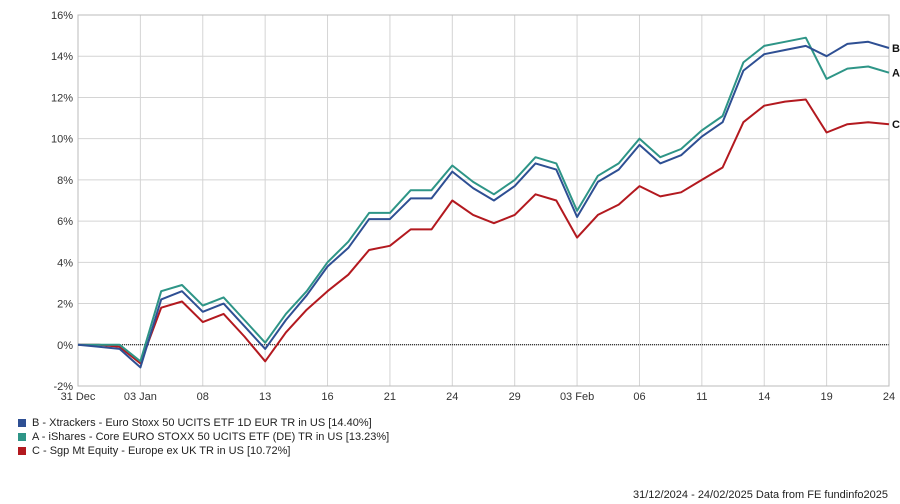  Describe the element at coordinates (896, 87) in the screenshot. I see `series-end-labels: B A C` at that location.